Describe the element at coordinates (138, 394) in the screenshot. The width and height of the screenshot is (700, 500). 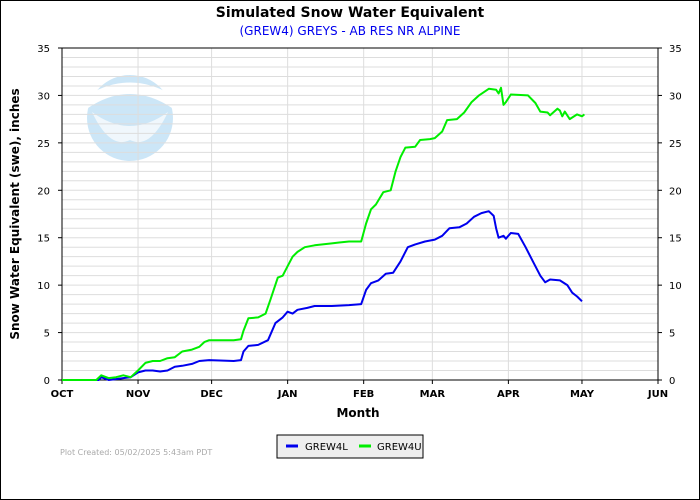
I see `x-tick-label: NOV` at that location.